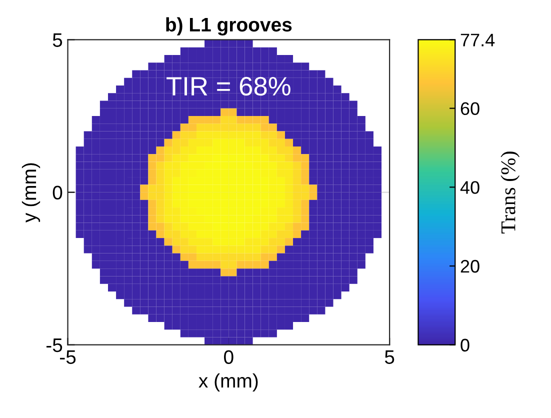 The image size is (551, 418). What do you see at coordinates (229, 357) in the screenshot?
I see `x-tick-label: 0` at bounding box center [229, 357].